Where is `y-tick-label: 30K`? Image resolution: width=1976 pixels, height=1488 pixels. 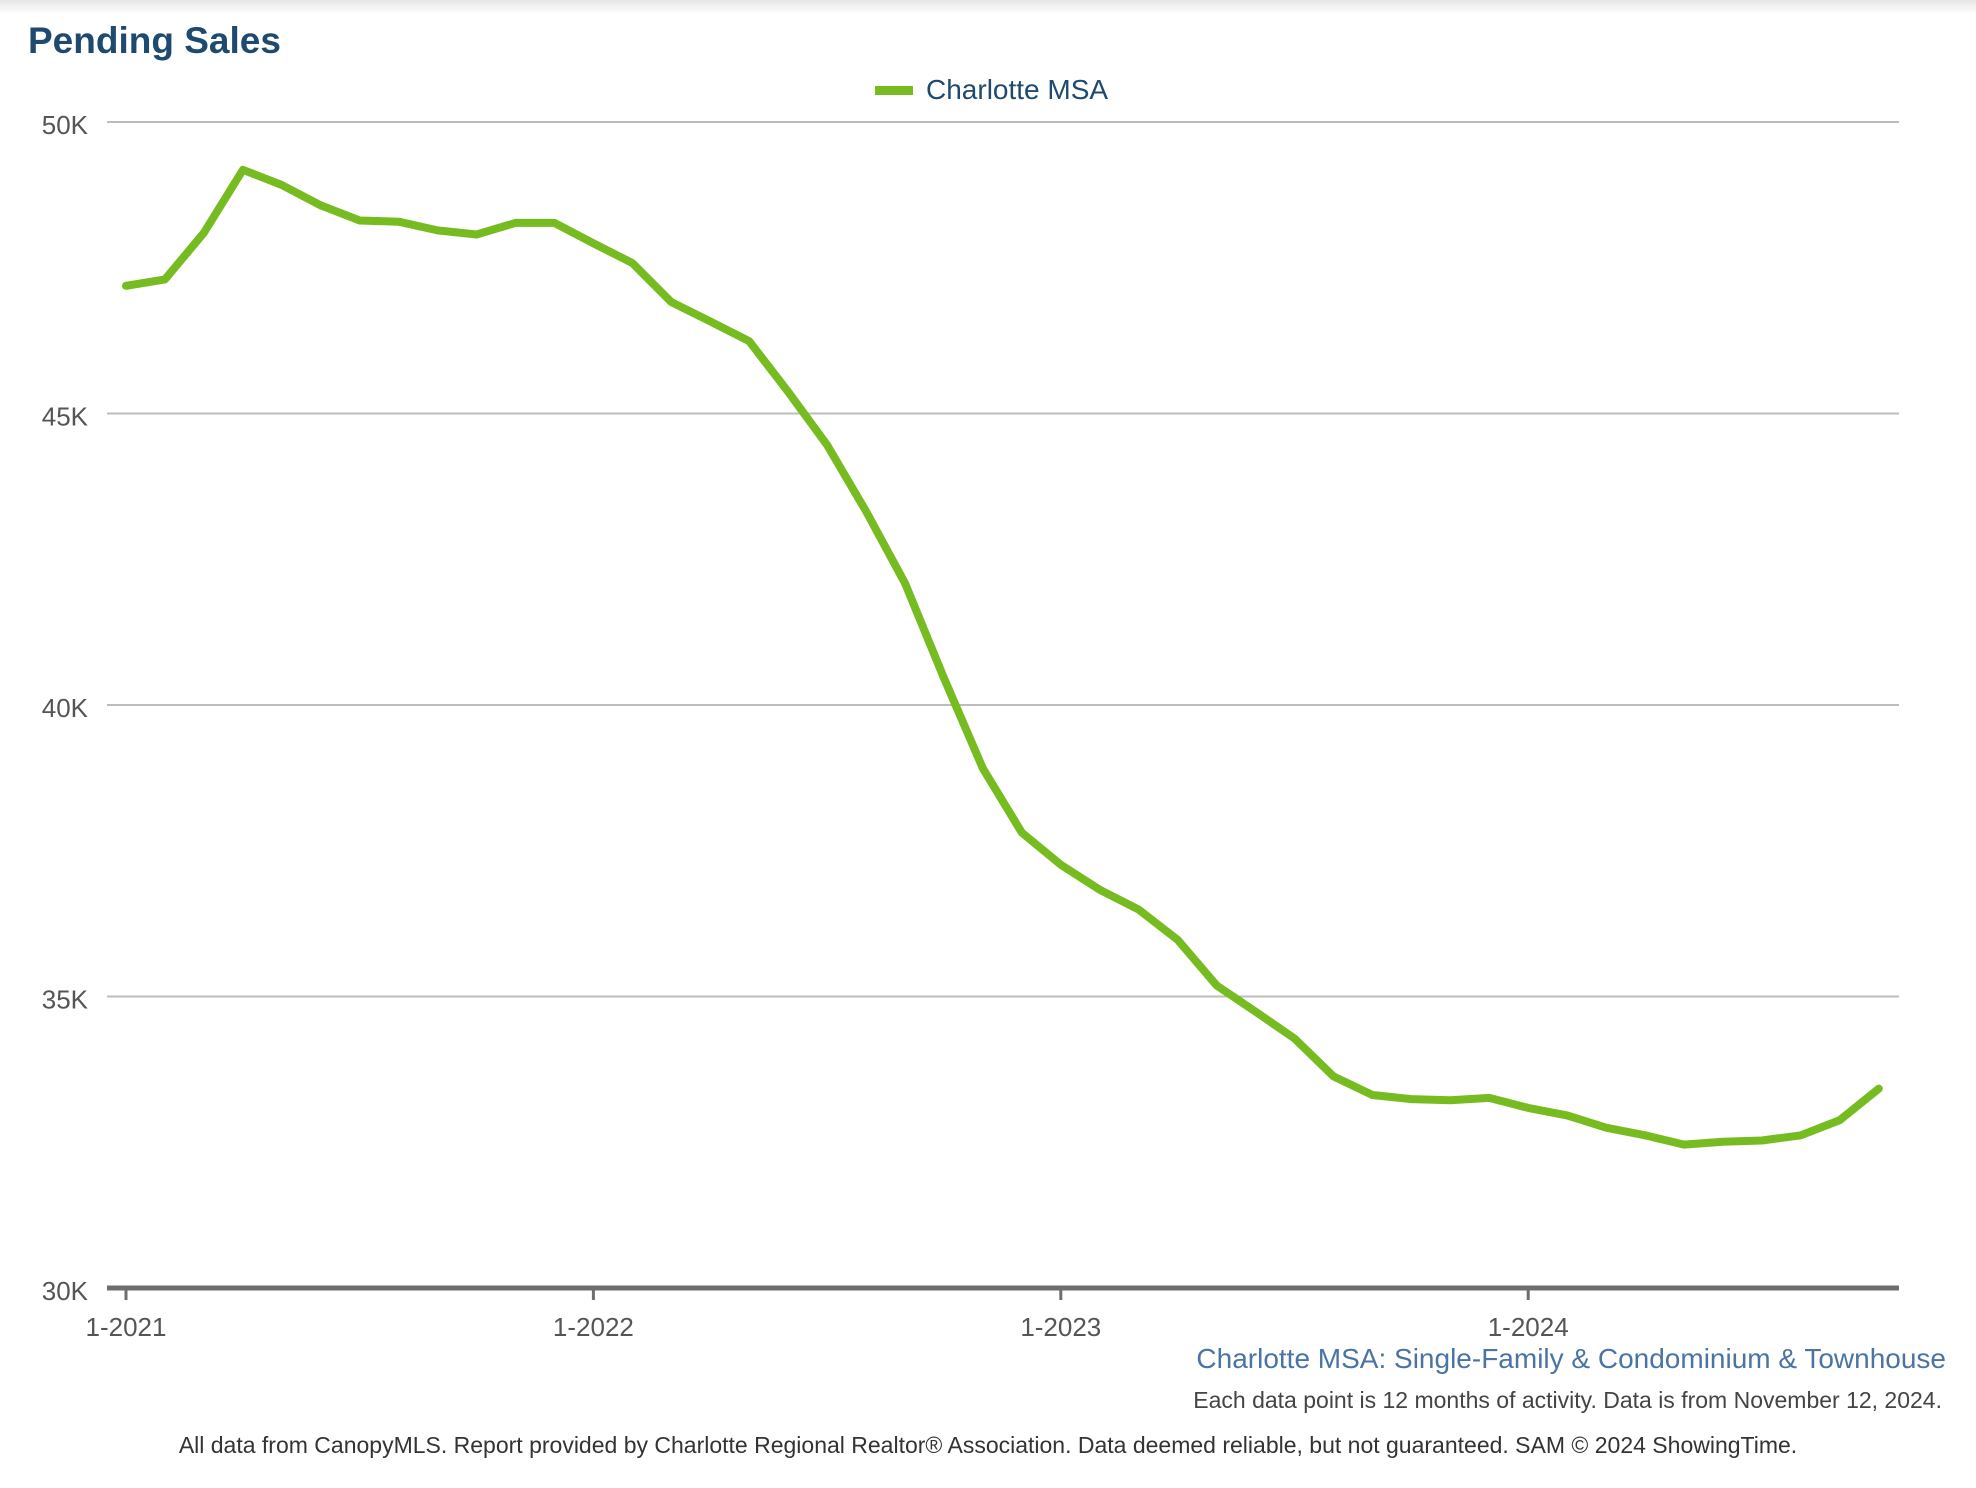 y-tick-label: 30K is located at coordinates (65, 1291).